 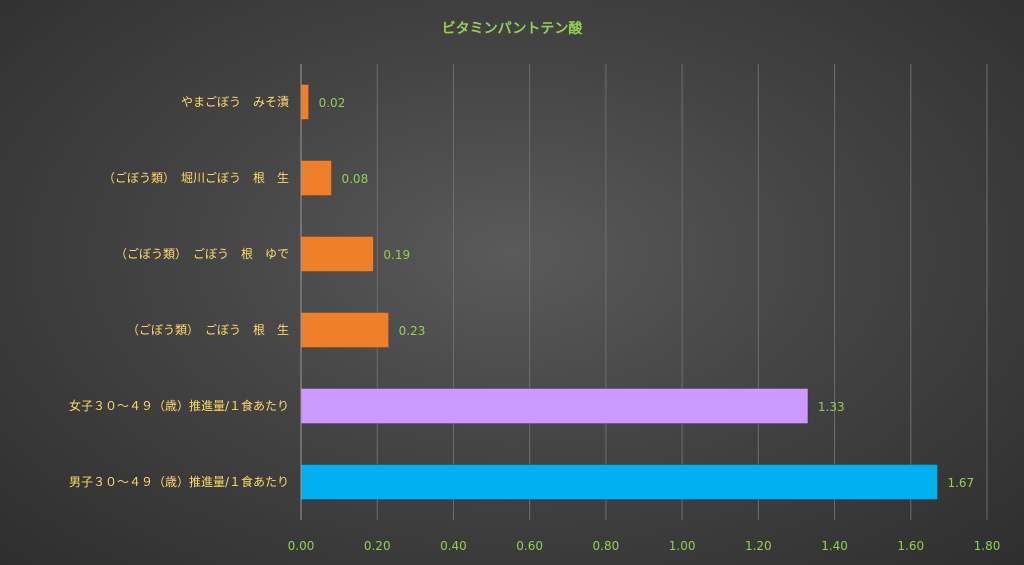 What do you see at coordinates (208, 329) in the screenshot?
I see `category-label: （ごぼう類） ごぼう 根 生` at bounding box center [208, 329].